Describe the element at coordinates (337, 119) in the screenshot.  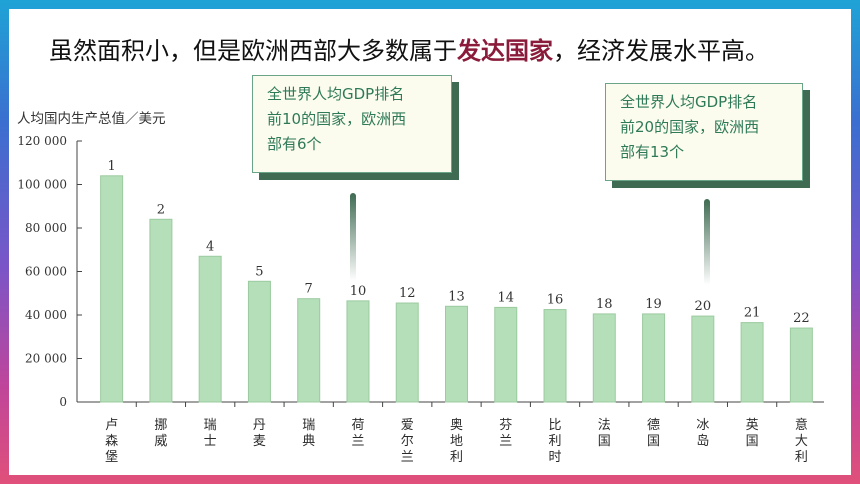
I see `callout-line: 前10的国家，欧洲西` at that location.